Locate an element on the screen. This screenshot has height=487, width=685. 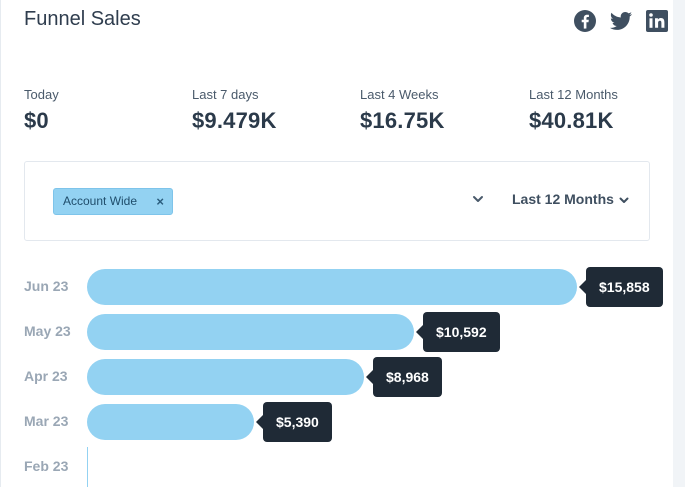
bar-category-label: Jun 23 is located at coordinates (46, 286).